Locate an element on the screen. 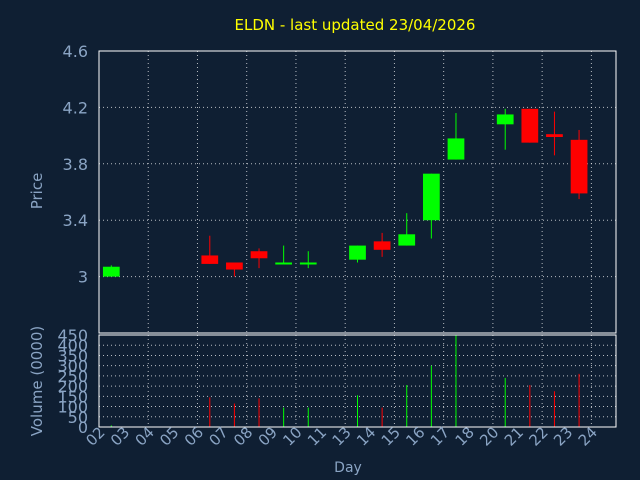 The height and width of the screenshot is (480, 640). chart-title: ELDN - last updated 23/04/2026 is located at coordinates (355, 25).